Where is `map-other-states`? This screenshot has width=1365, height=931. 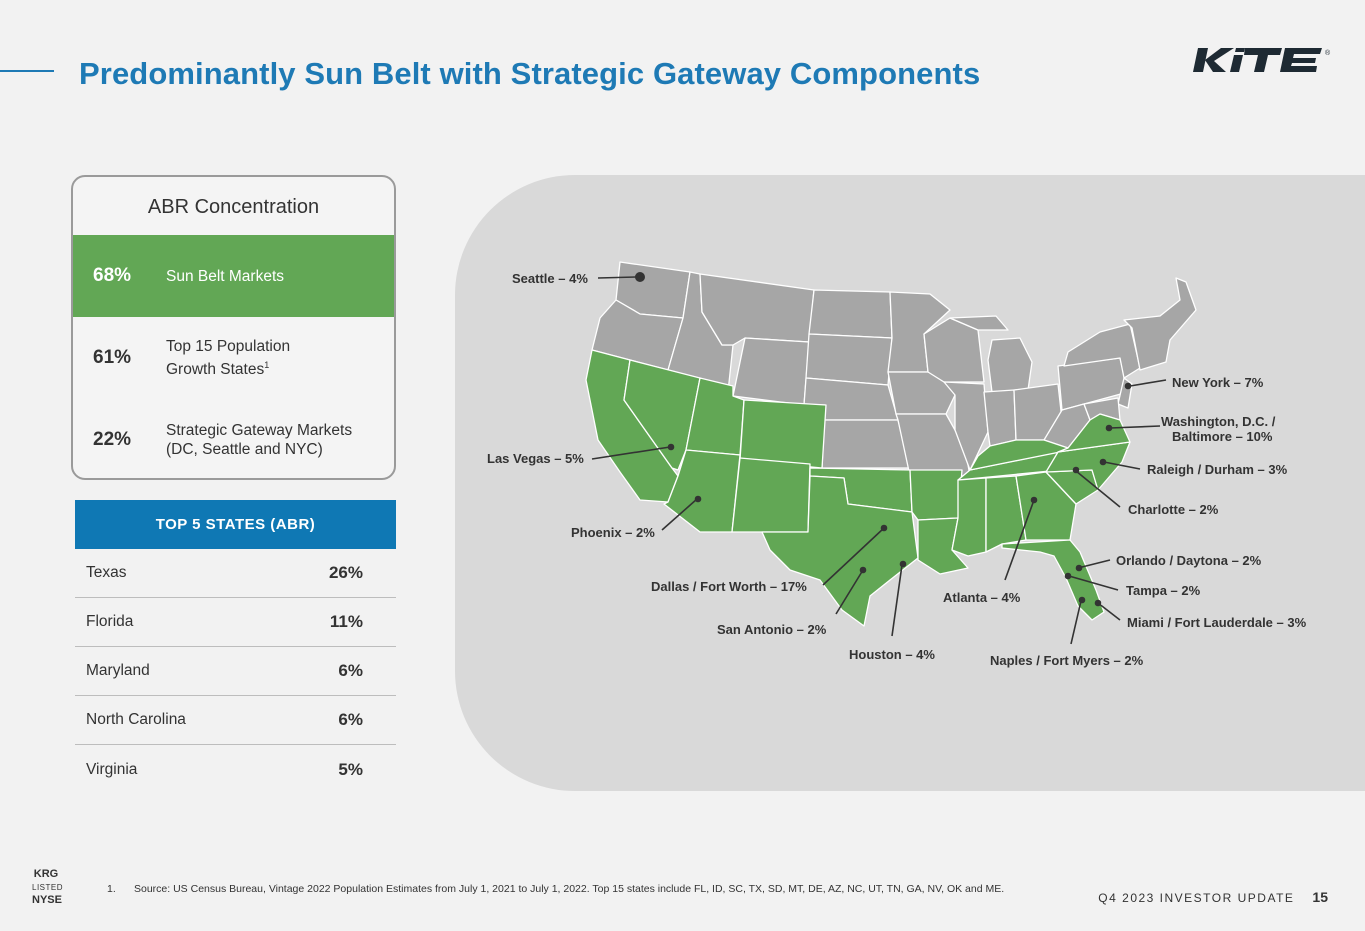
map-other-states is located at coordinates (894, 369).